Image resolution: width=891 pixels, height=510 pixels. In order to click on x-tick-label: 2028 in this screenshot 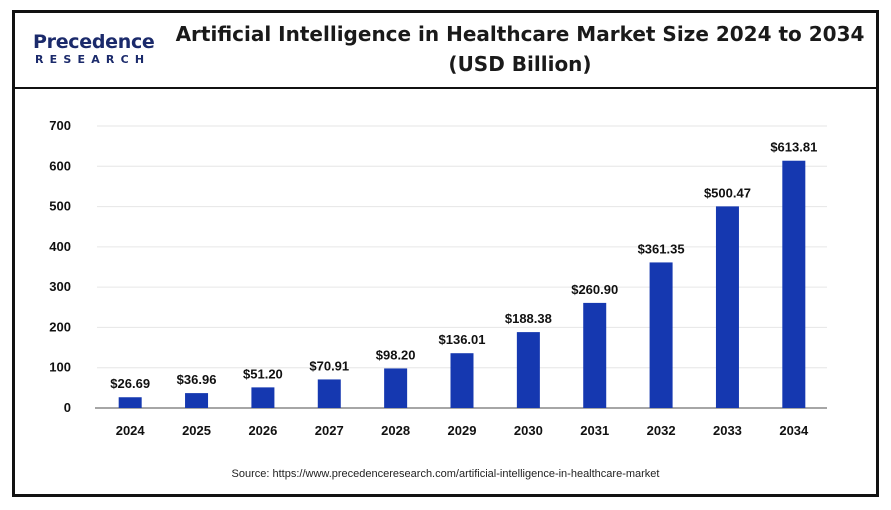, I will do `click(395, 430)`.